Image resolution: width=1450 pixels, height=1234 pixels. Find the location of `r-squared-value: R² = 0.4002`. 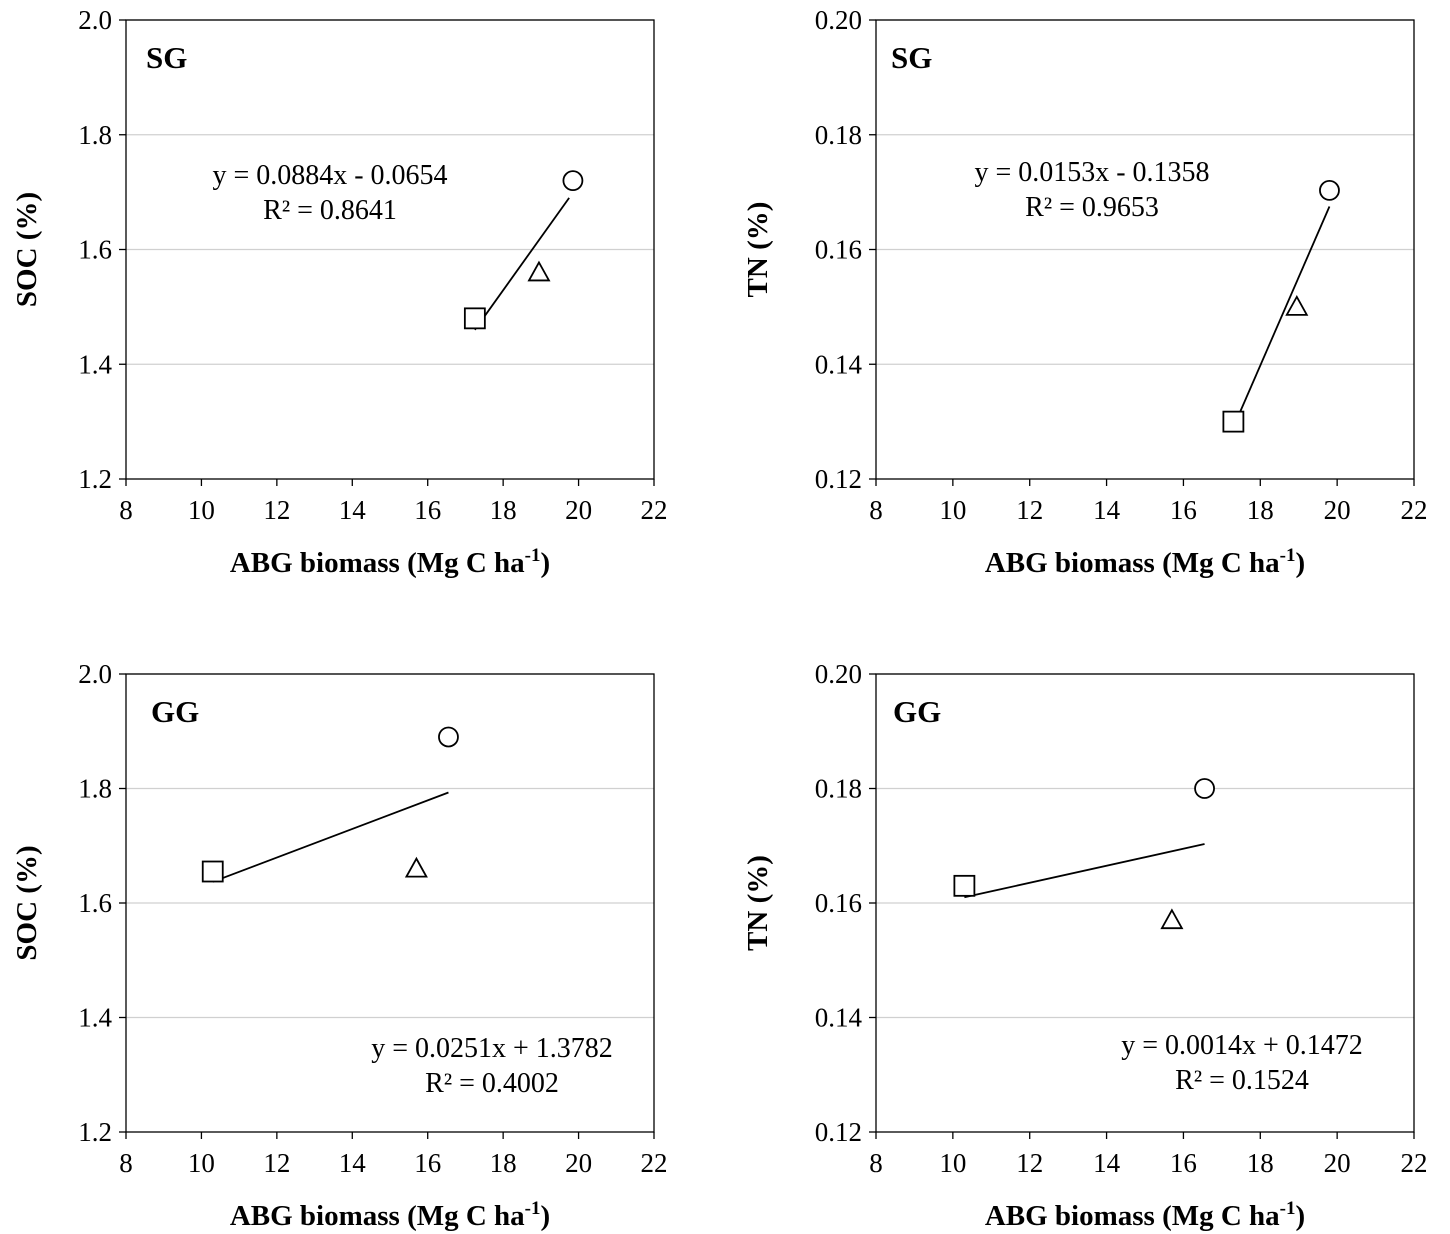

r-squared-value: R² = 0.4002 is located at coordinates (492, 1083).